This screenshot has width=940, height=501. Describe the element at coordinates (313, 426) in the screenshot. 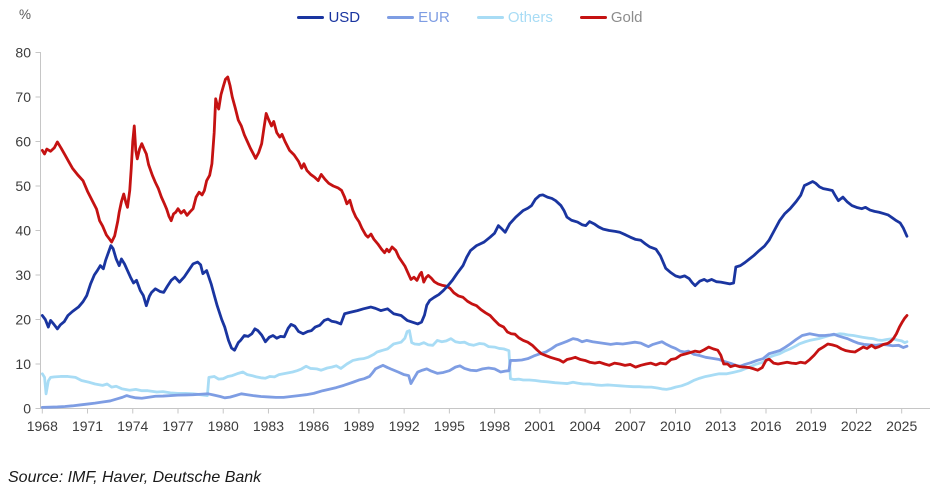

I see `x-axis-tick-label: 1986` at that location.